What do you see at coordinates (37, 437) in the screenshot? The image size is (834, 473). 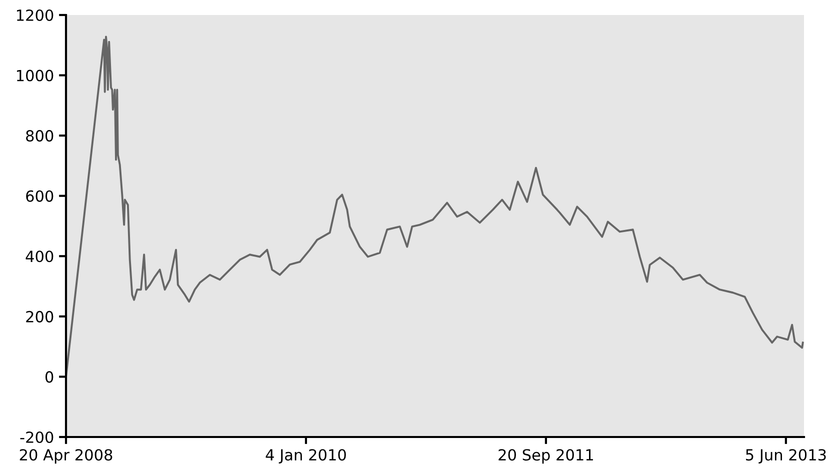 I see `y-tick-label: -200` at bounding box center [37, 437].